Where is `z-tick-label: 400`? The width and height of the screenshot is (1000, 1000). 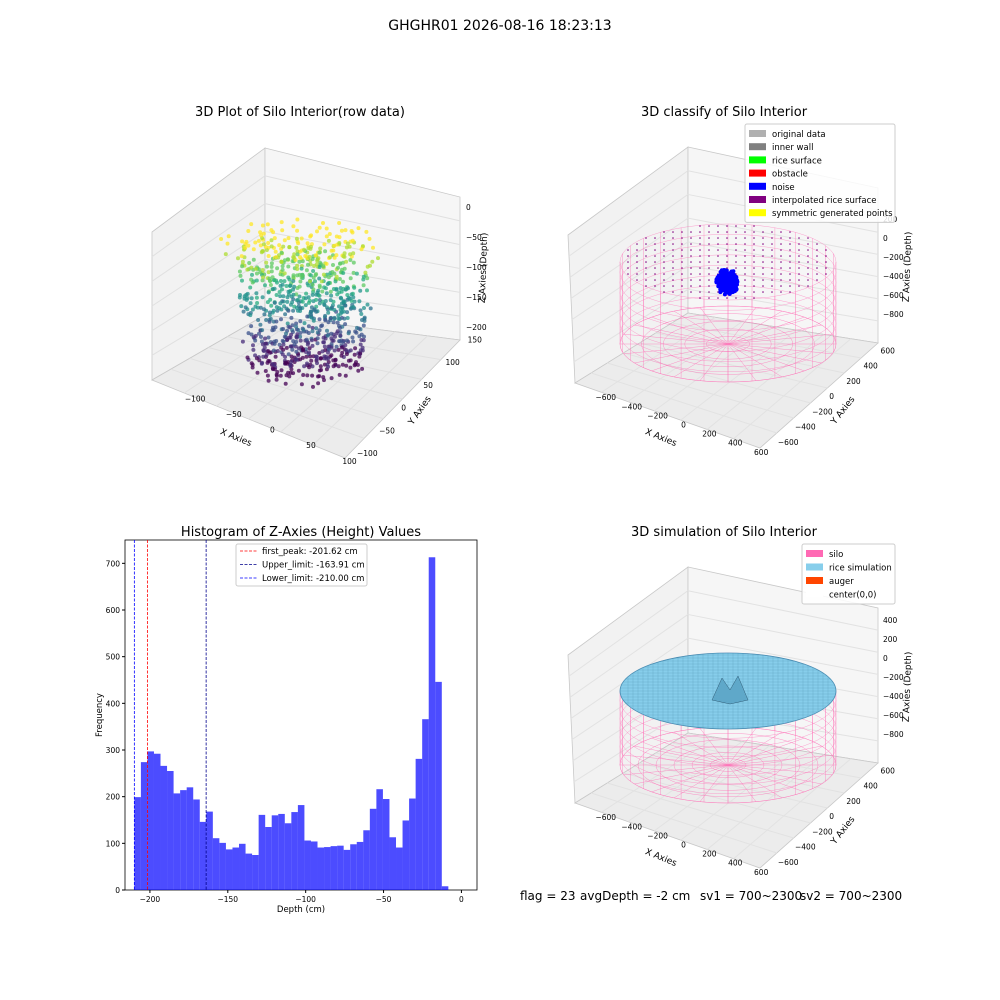
z-tick-label: 400 is located at coordinates (890, 620).